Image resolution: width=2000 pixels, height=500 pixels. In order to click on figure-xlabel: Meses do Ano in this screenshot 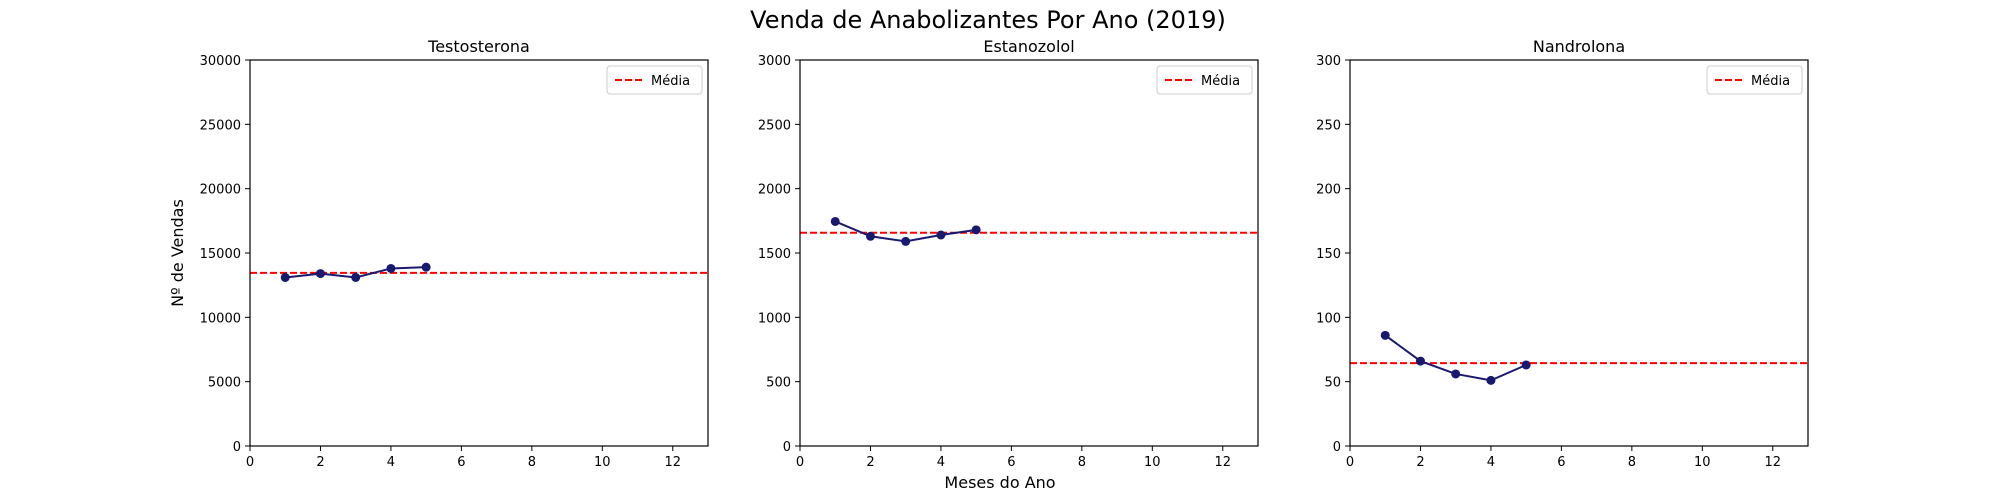, I will do `click(999, 482)`.